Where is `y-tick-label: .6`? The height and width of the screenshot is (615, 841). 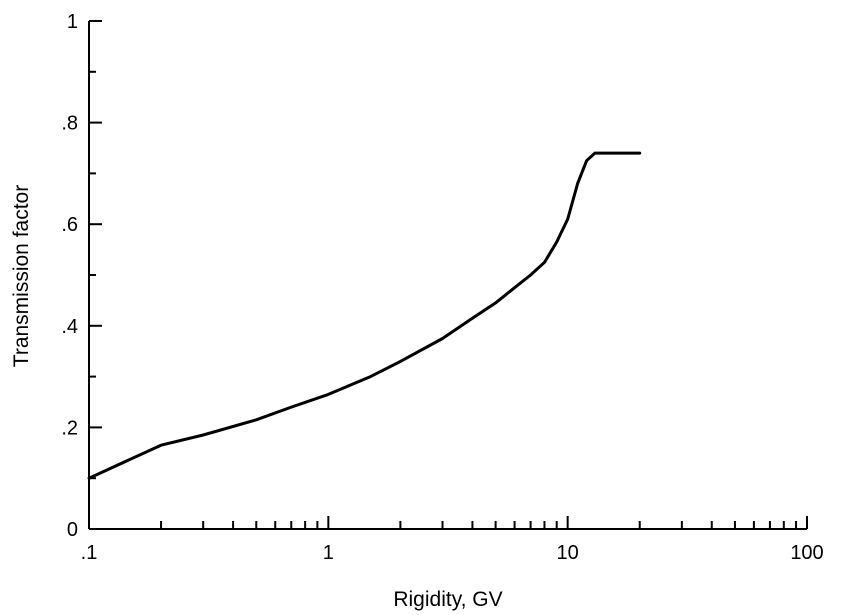
y-tick-label: .6 is located at coordinates (69, 225).